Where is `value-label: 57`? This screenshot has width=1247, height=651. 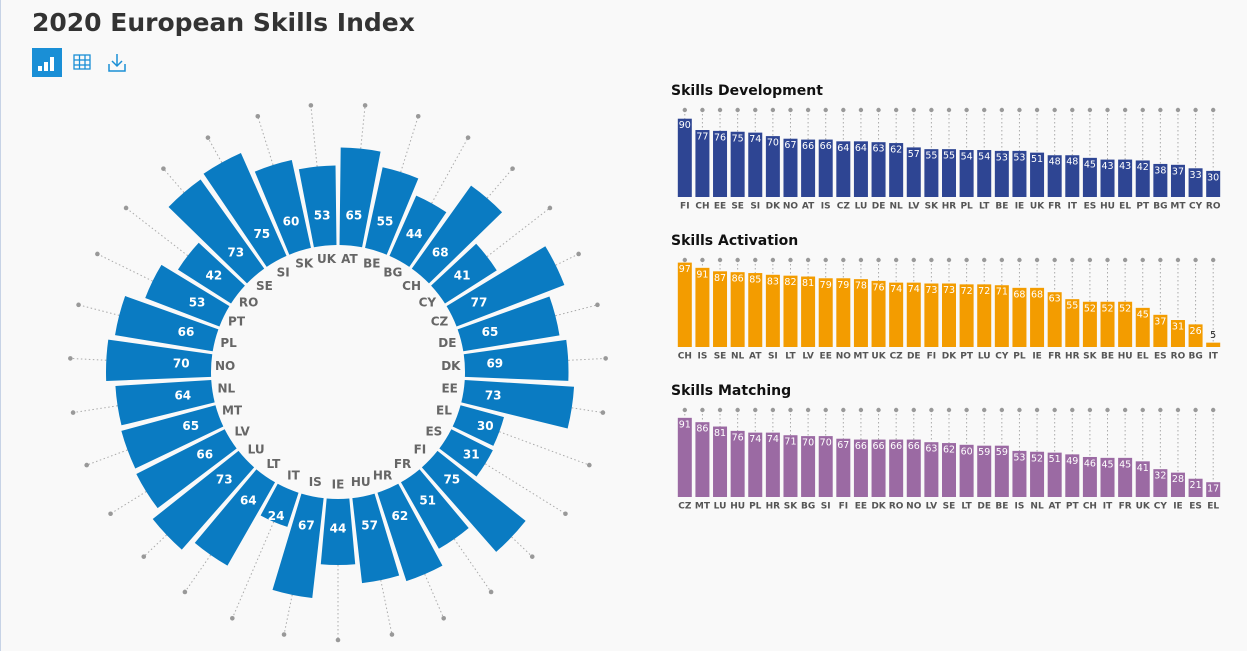 value-label: 57 is located at coordinates (369, 525).